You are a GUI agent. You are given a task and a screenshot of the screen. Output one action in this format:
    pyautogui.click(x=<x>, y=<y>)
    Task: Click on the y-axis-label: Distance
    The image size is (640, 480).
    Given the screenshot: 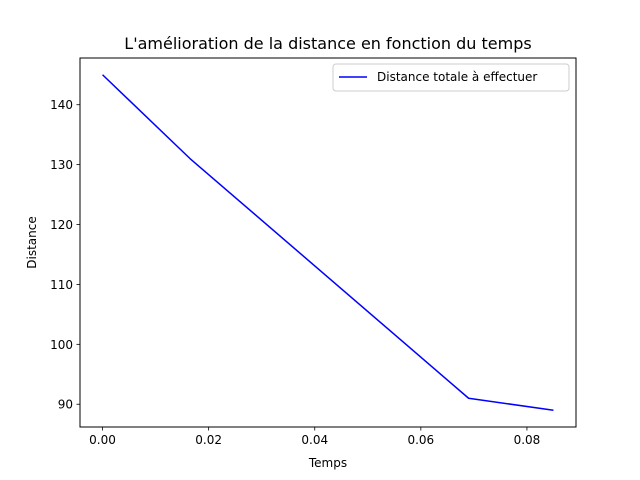 What is the action you would take?
    pyautogui.click(x=32, y=242)
    